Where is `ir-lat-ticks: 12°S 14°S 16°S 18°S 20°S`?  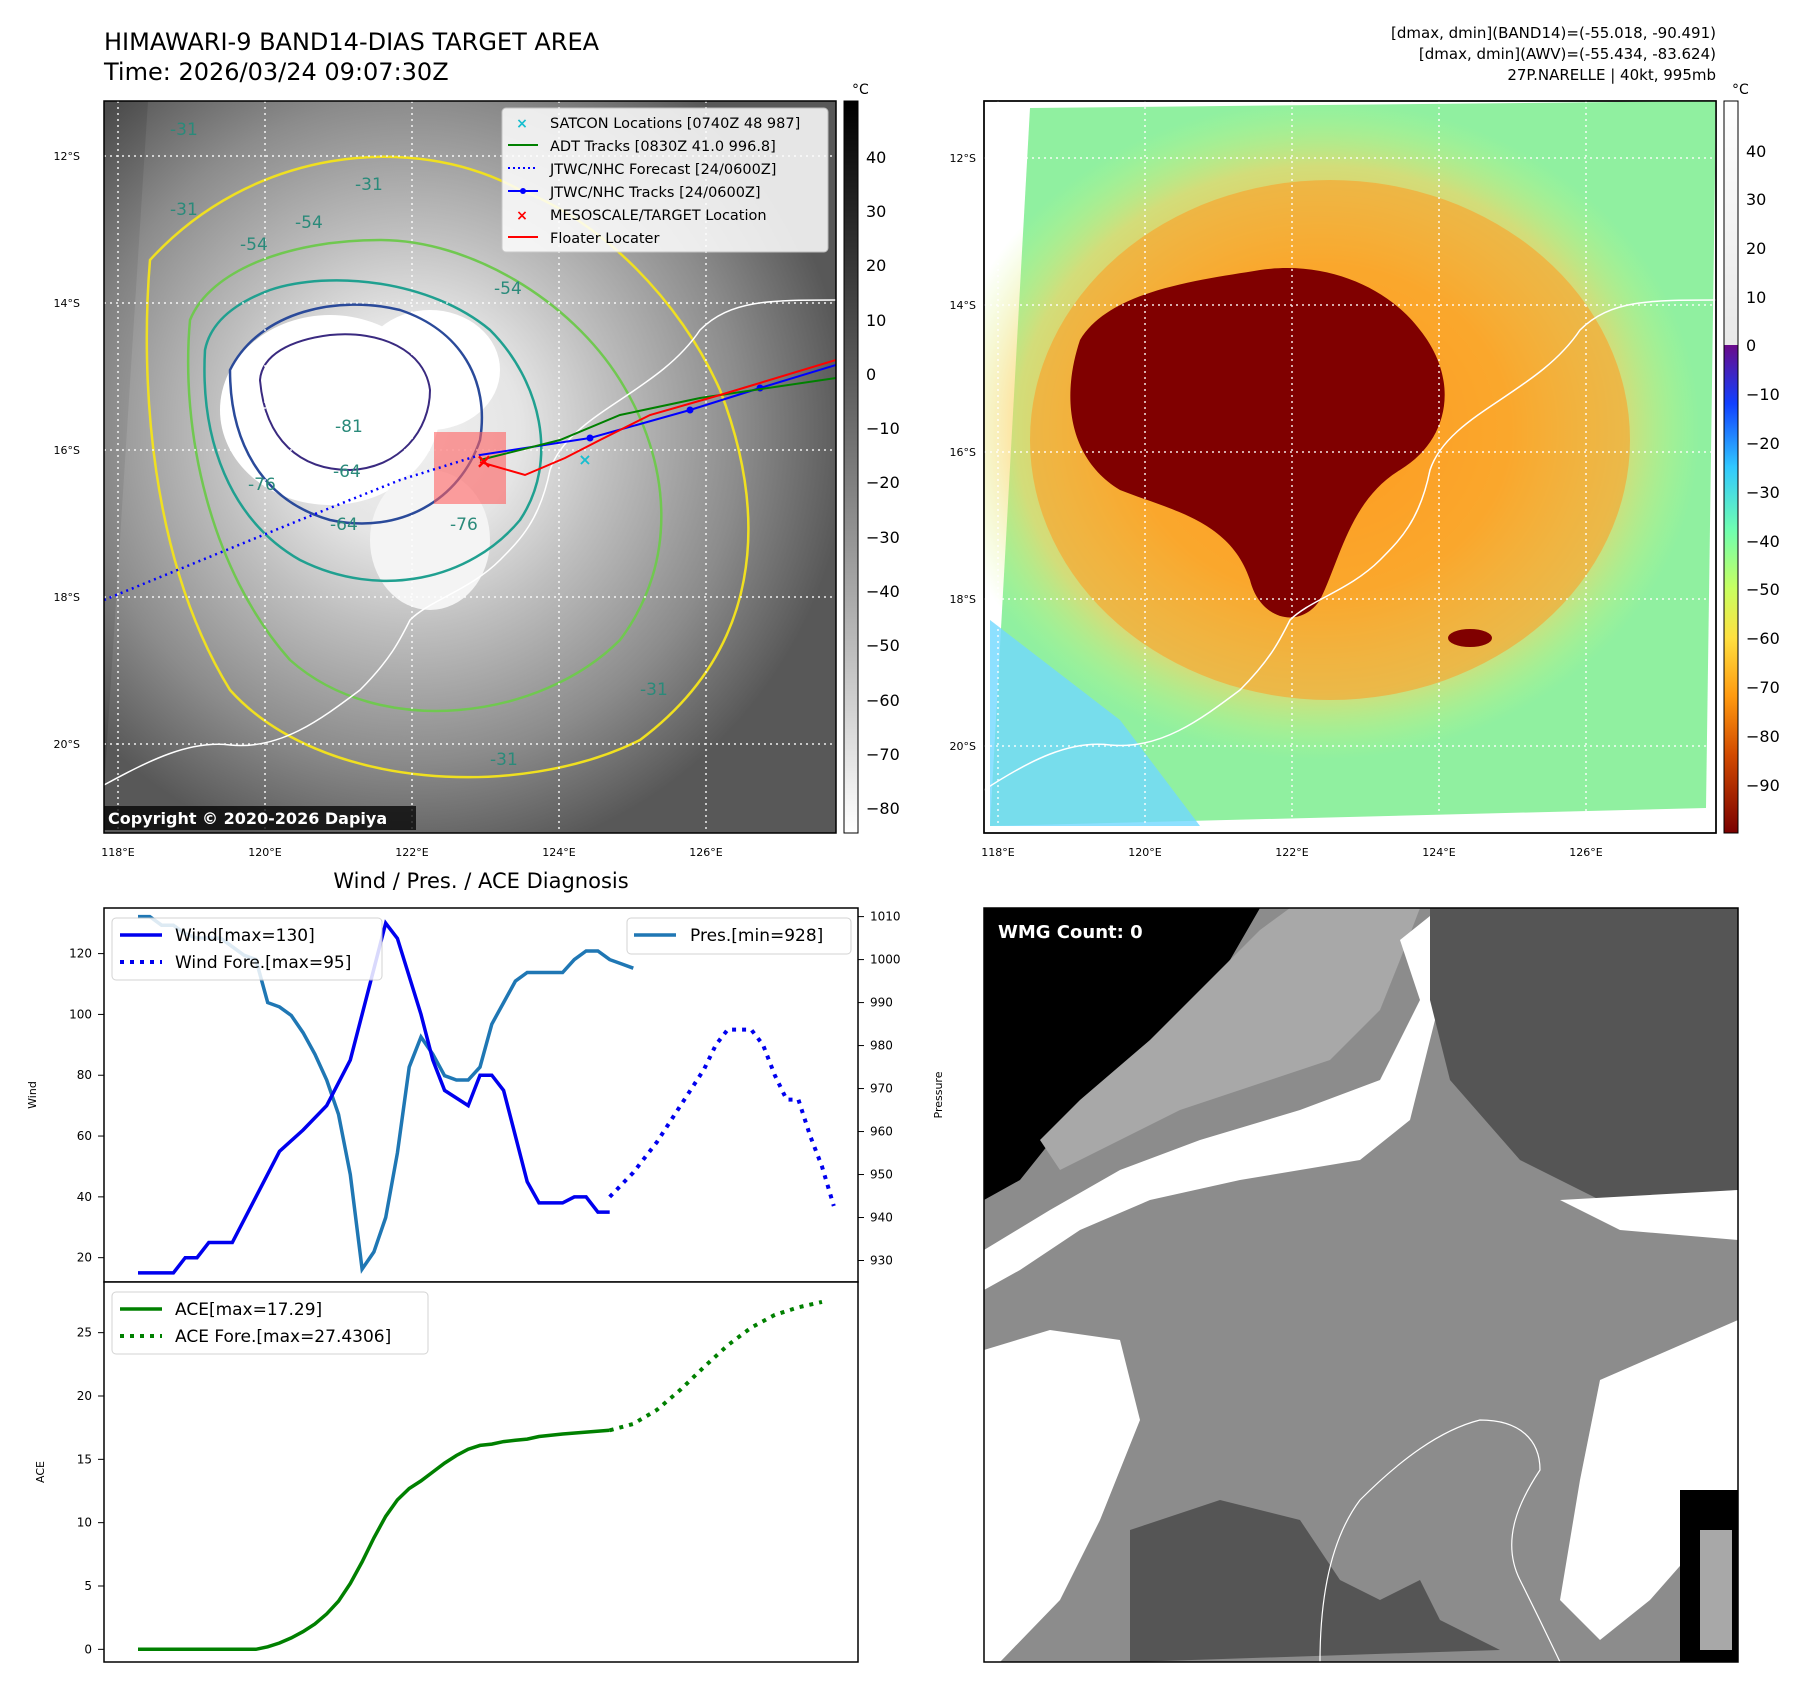
ir-lat-ticks: 12°S 14°S 16°S 18°S 20°S is located at coordinates (67, 450).